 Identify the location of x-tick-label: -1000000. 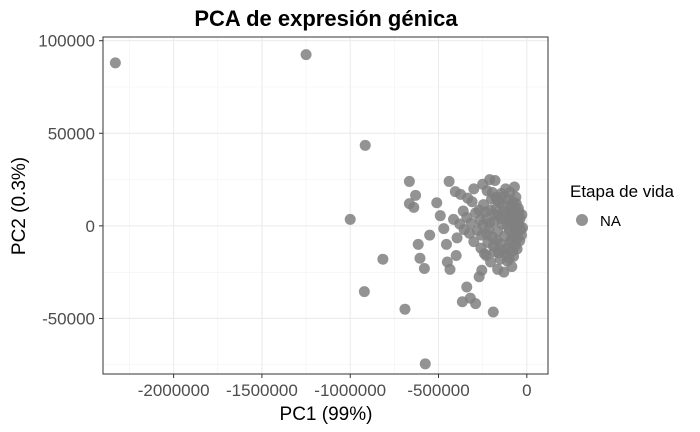
(350, 390).